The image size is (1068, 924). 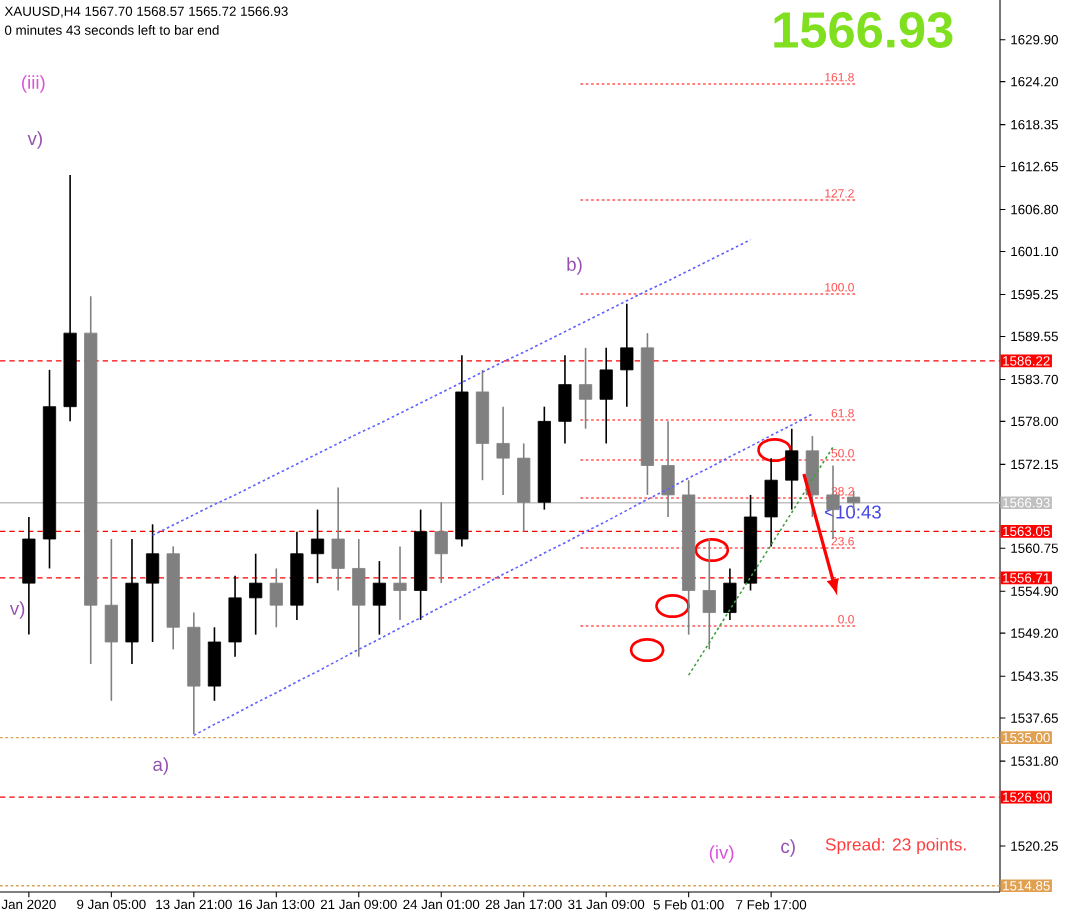 I want to click on annotation: b), so click(x=574, y=266).